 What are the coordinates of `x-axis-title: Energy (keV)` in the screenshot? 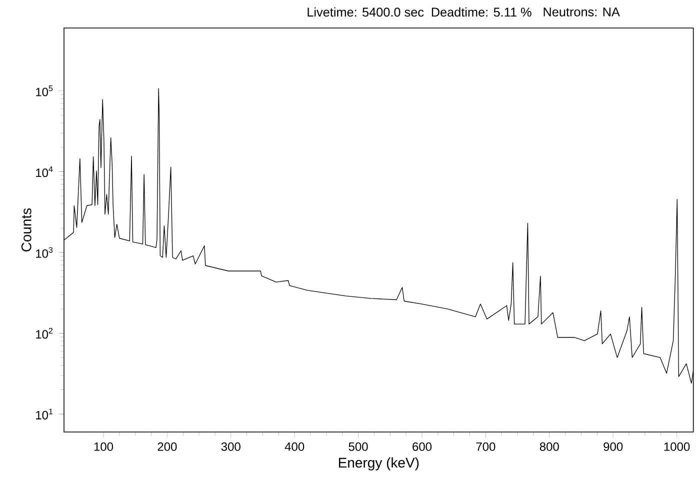 It's located at (378, 463).